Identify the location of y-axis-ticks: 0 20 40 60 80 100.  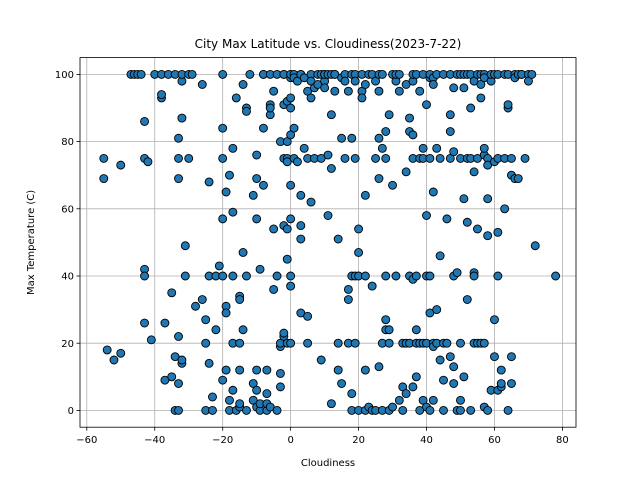
(67, 243).